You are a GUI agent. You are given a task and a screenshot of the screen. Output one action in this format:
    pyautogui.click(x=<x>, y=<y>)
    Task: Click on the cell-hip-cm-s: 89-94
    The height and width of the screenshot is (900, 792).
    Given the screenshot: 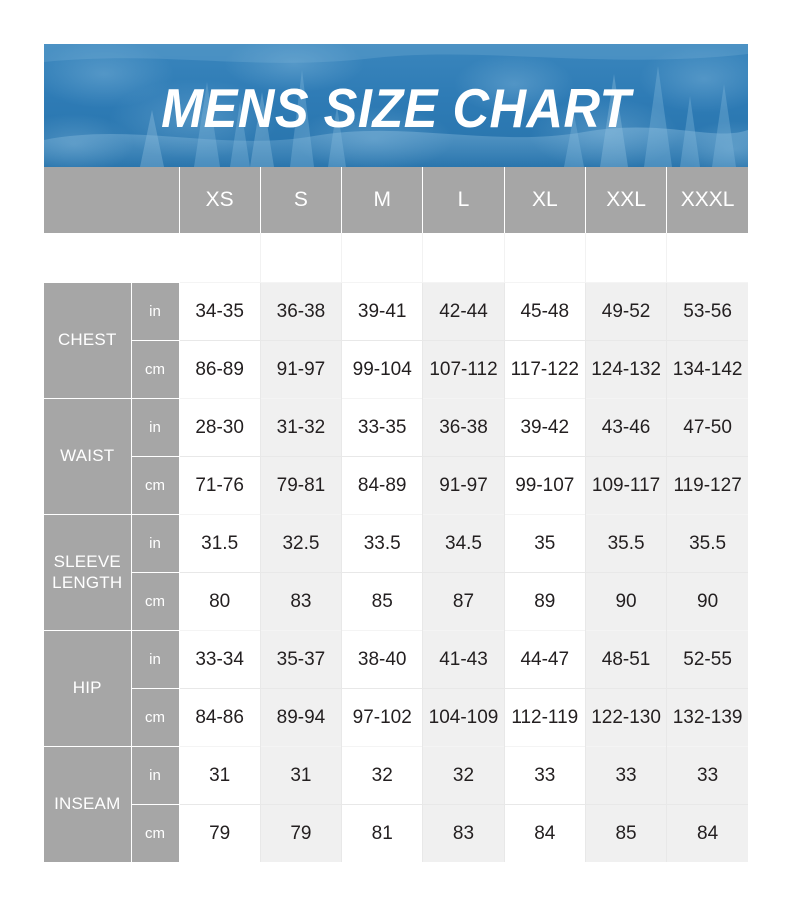 What is the action you would take?
    pyautogui.click(x=301, y=717)
    